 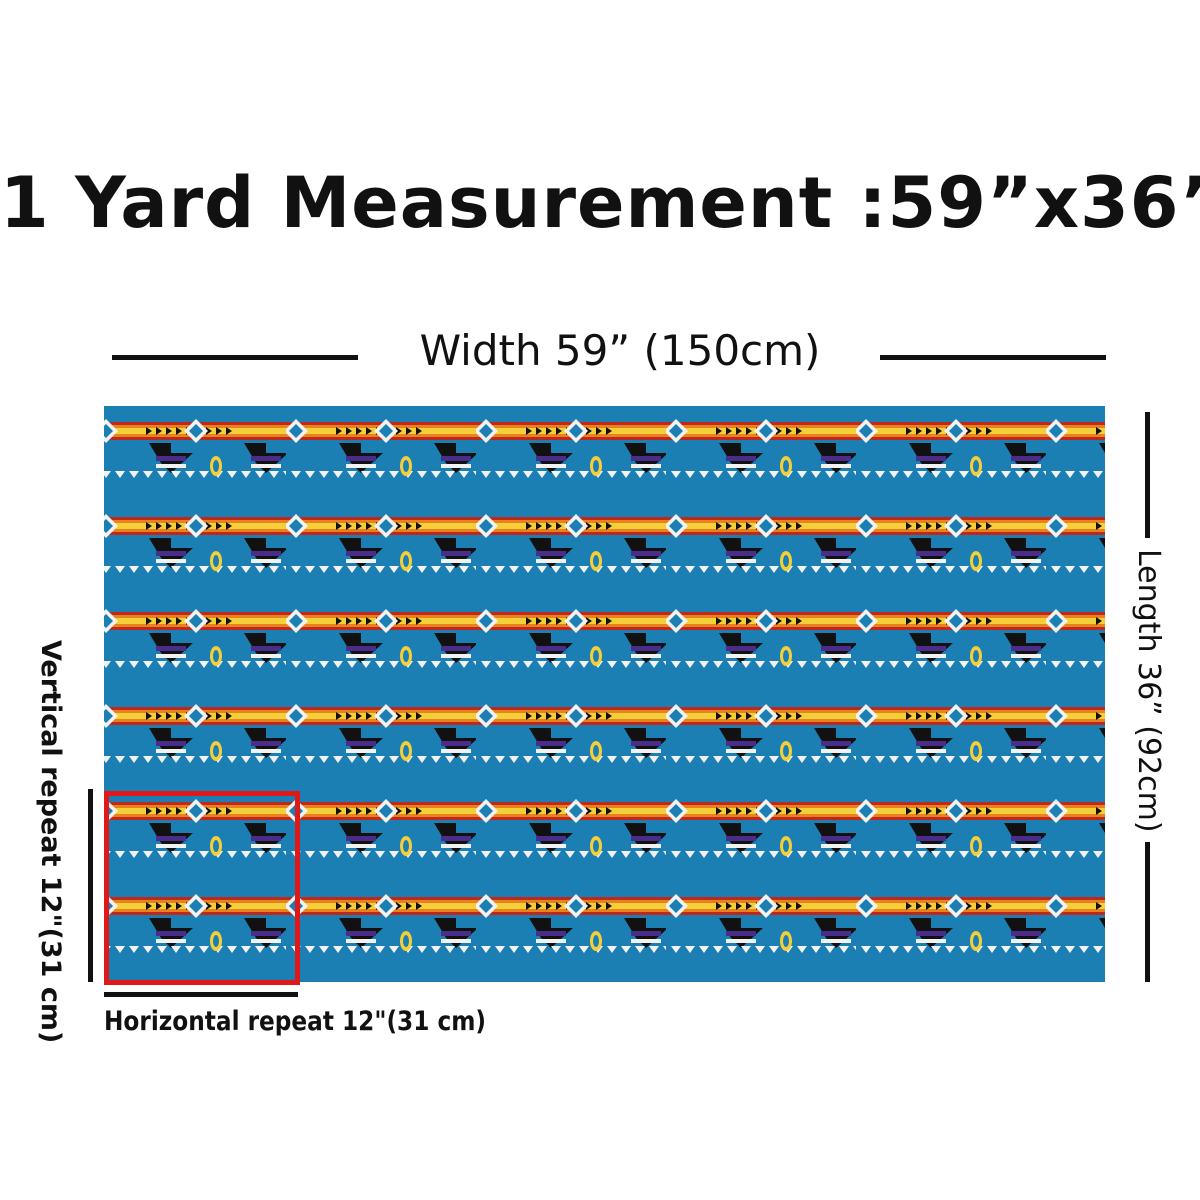 What do you see at coordinates (620, 350) in the screenshot?
I see `width-label: Width 59” (150cm)` at bounding box center [620, 350].